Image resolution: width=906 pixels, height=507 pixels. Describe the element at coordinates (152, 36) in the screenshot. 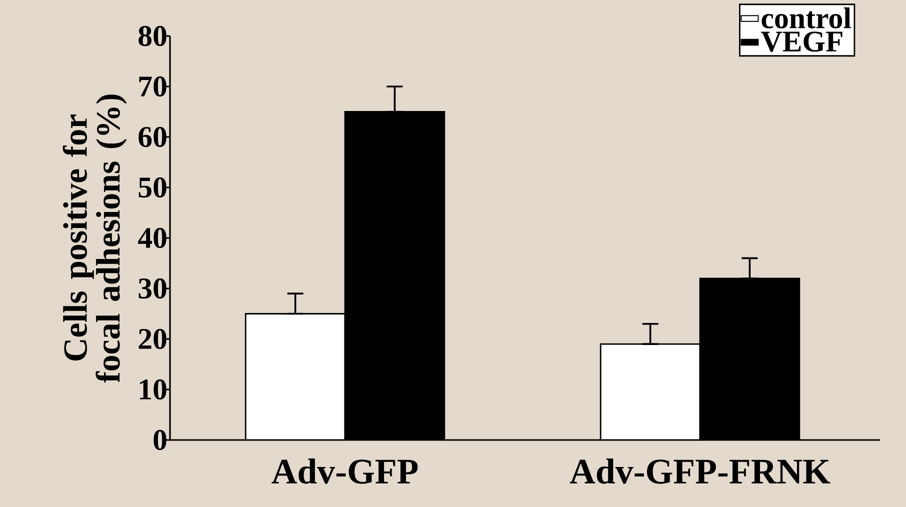

I see `y-tick-label: 80` at that location.